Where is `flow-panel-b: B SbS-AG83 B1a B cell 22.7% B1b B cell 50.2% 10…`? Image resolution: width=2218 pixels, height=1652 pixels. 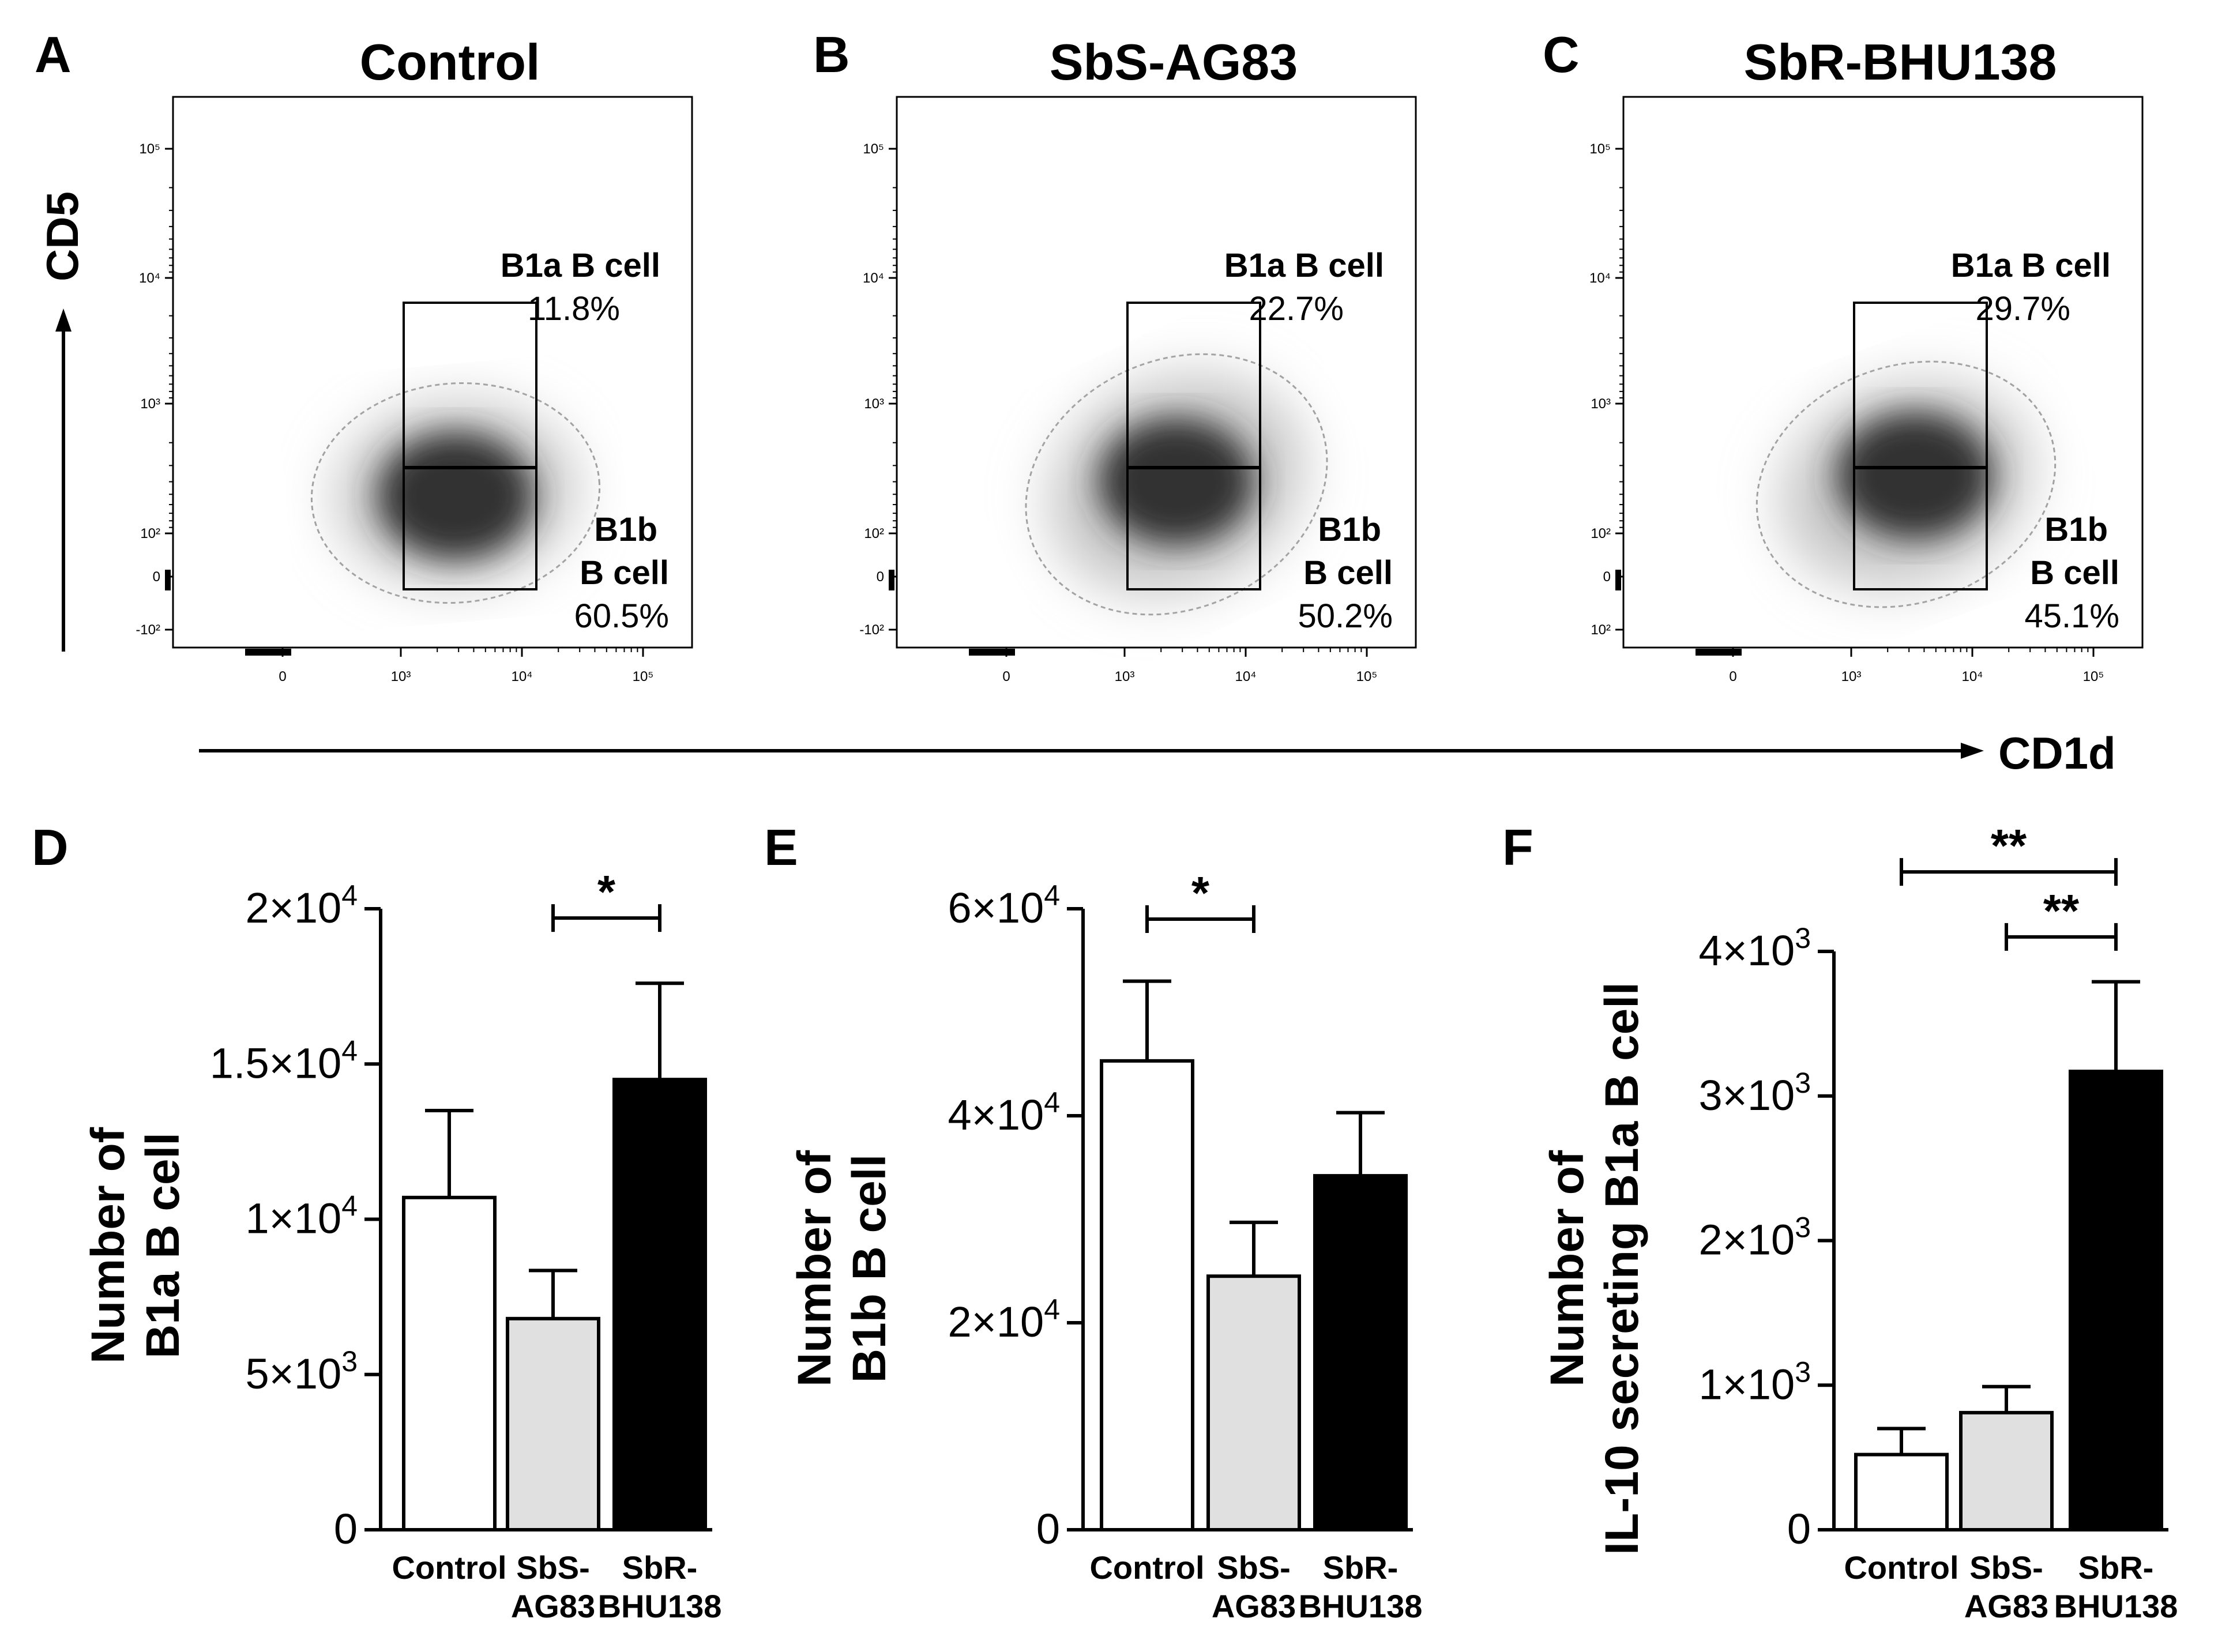 flow-panel-b: B SbS-AG83 B1a B cell 22.7% B1b B cell 50.2% 10… is located at coordinates (1115, 355).